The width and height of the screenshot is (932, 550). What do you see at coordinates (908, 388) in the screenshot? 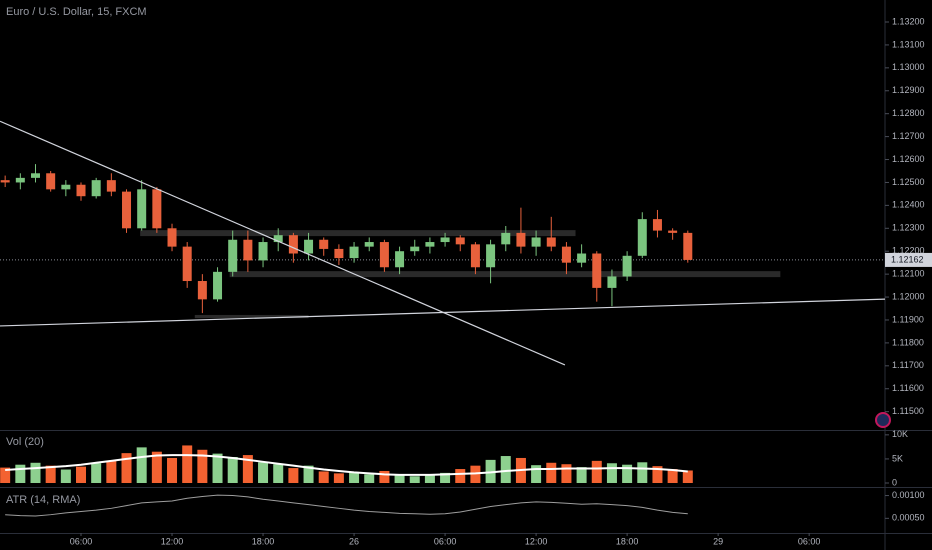
I see `y-tick-label: 1.11600` at bounding box center [908, 388].